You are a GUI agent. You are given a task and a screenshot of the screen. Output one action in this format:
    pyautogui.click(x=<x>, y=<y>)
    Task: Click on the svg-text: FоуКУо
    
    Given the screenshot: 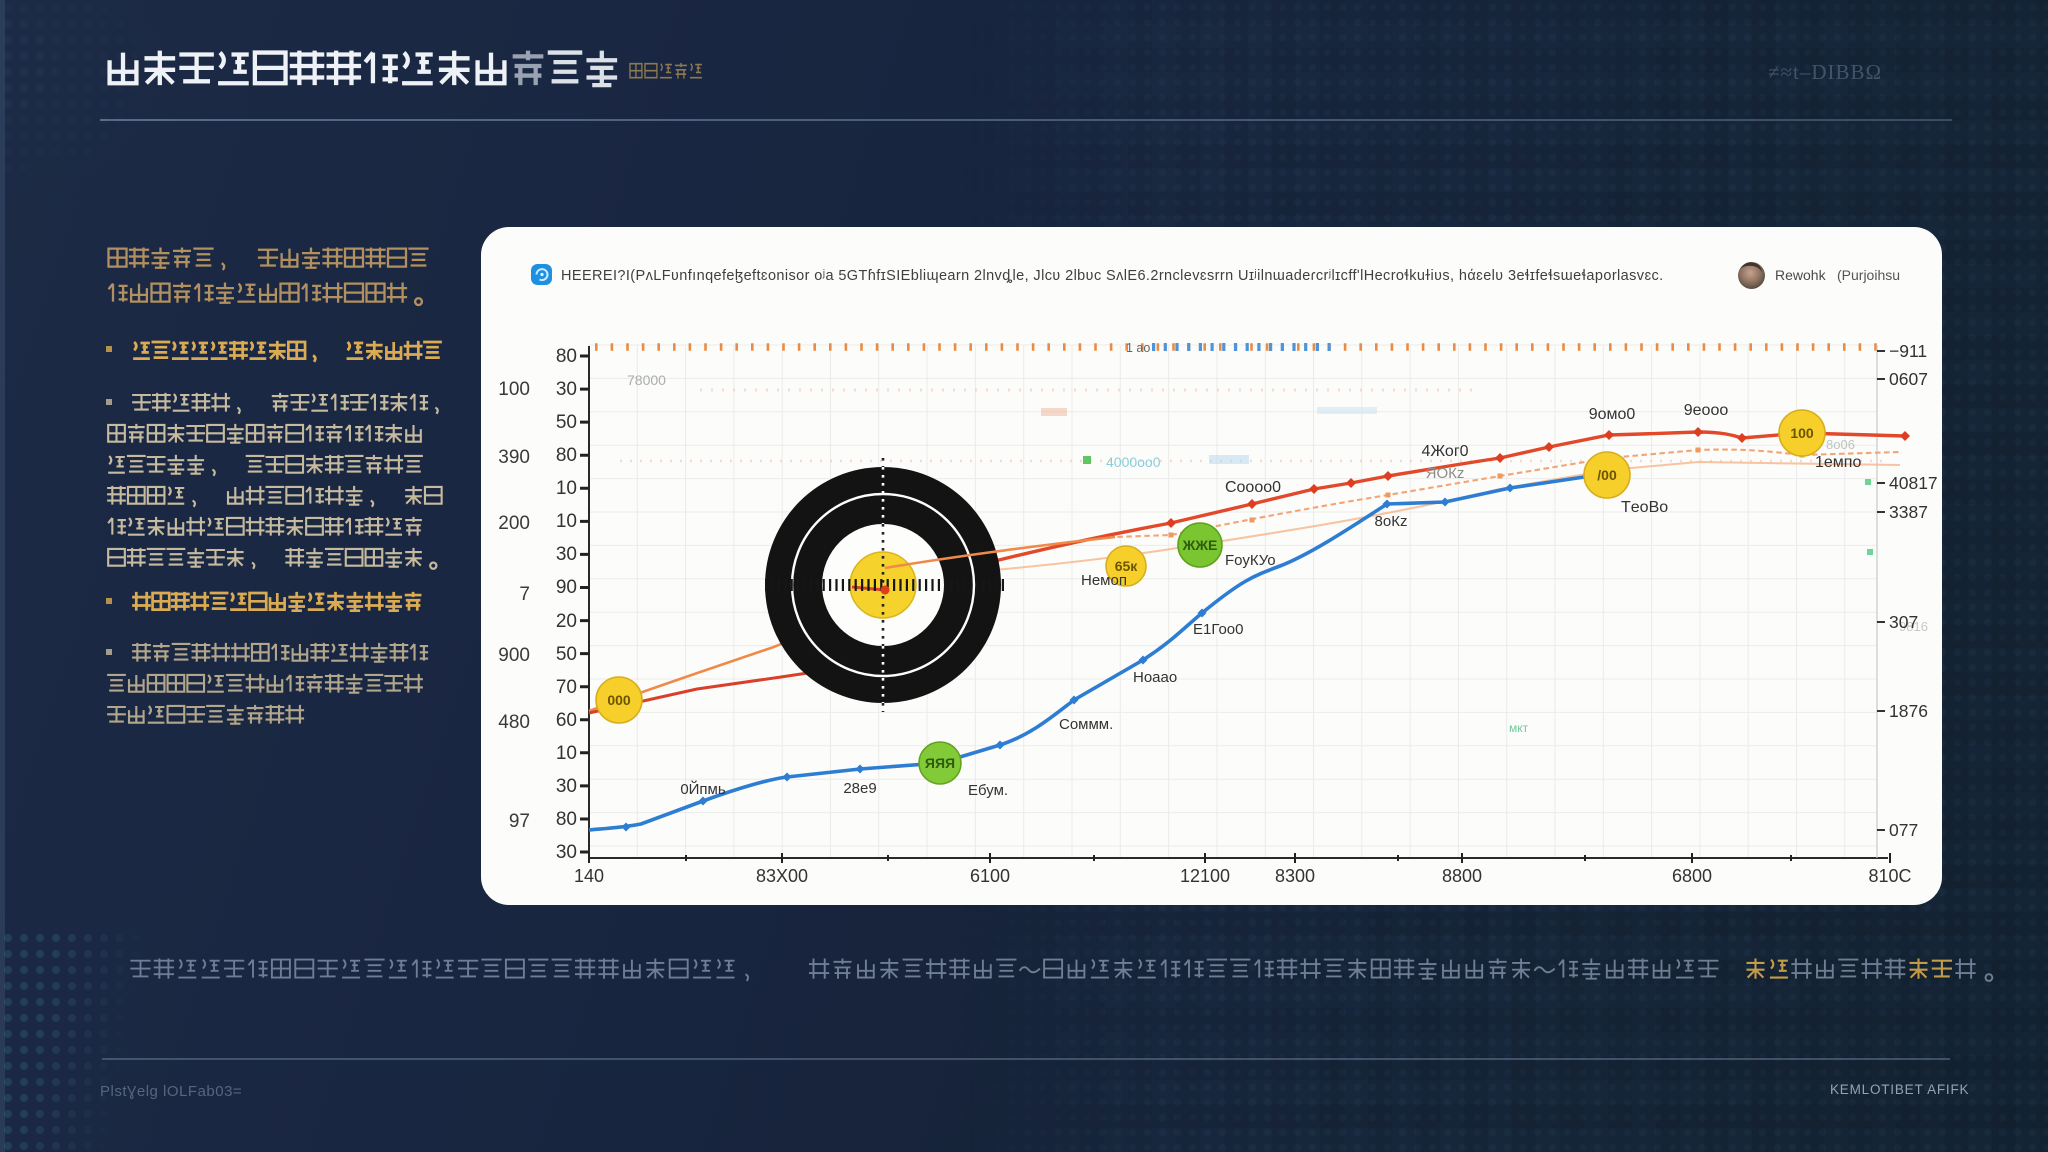 What is the action you would take?
    pyautogui.click(x=1250, y=560)
    